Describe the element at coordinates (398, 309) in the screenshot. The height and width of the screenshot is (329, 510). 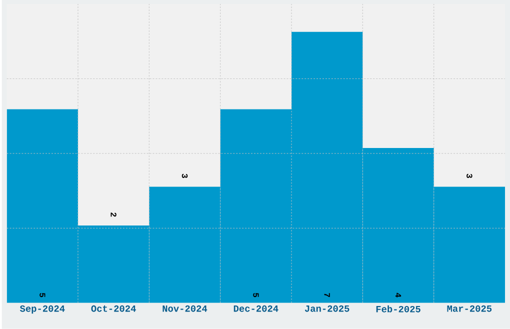
I see `x-tick-label: Feb-2025` at that location.